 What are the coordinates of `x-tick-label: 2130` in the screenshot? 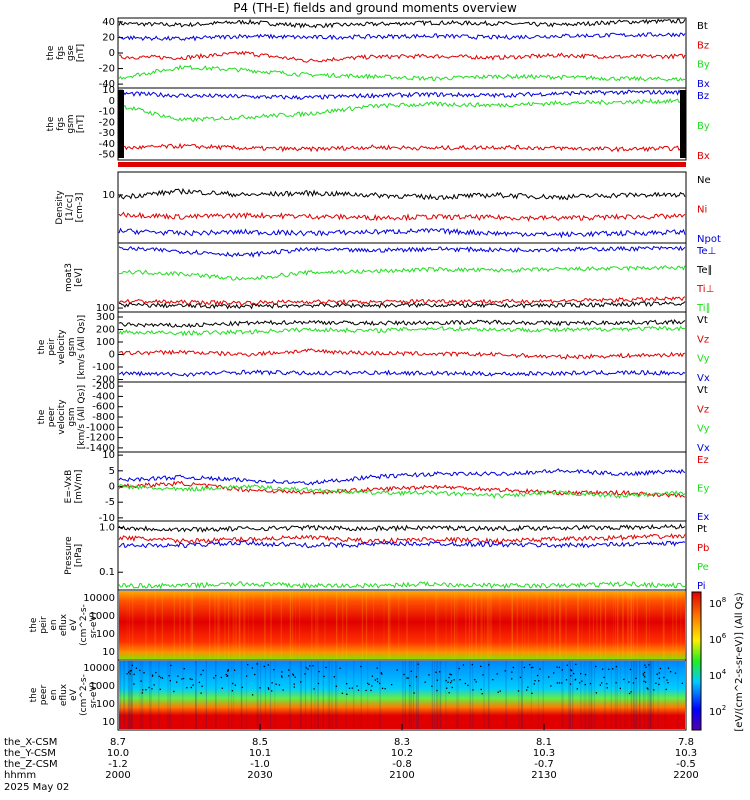 It's located at (543, 775).